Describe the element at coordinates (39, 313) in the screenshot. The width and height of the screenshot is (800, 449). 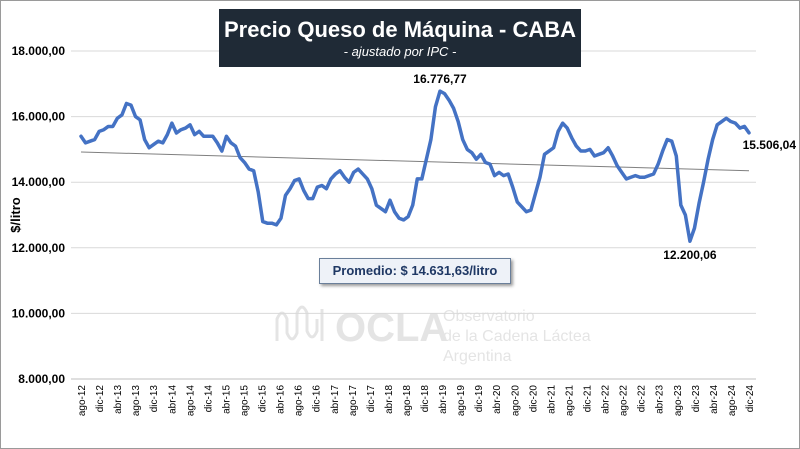
I see `y-tick-label: 10.000,00` at that location.